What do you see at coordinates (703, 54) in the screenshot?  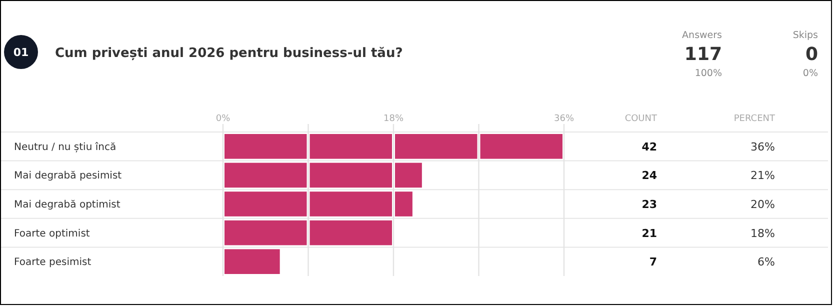 I see `text: 117` at bounding box center [703, 54].